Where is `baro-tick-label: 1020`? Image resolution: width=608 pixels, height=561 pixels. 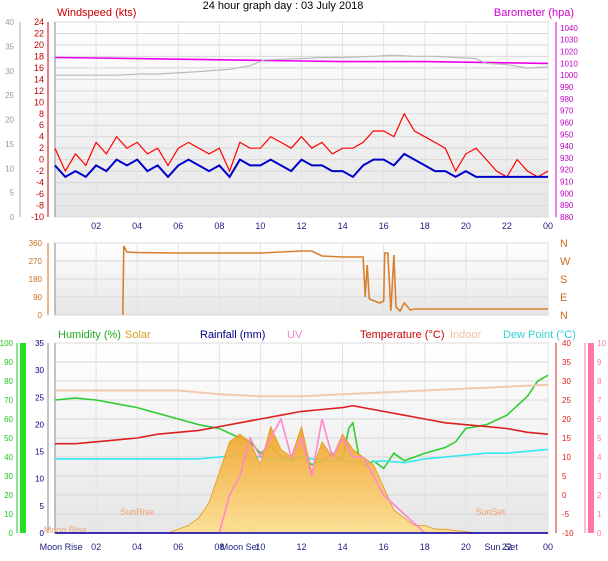
baro-tick-label: 1020 is located at coordinates (569, 52).